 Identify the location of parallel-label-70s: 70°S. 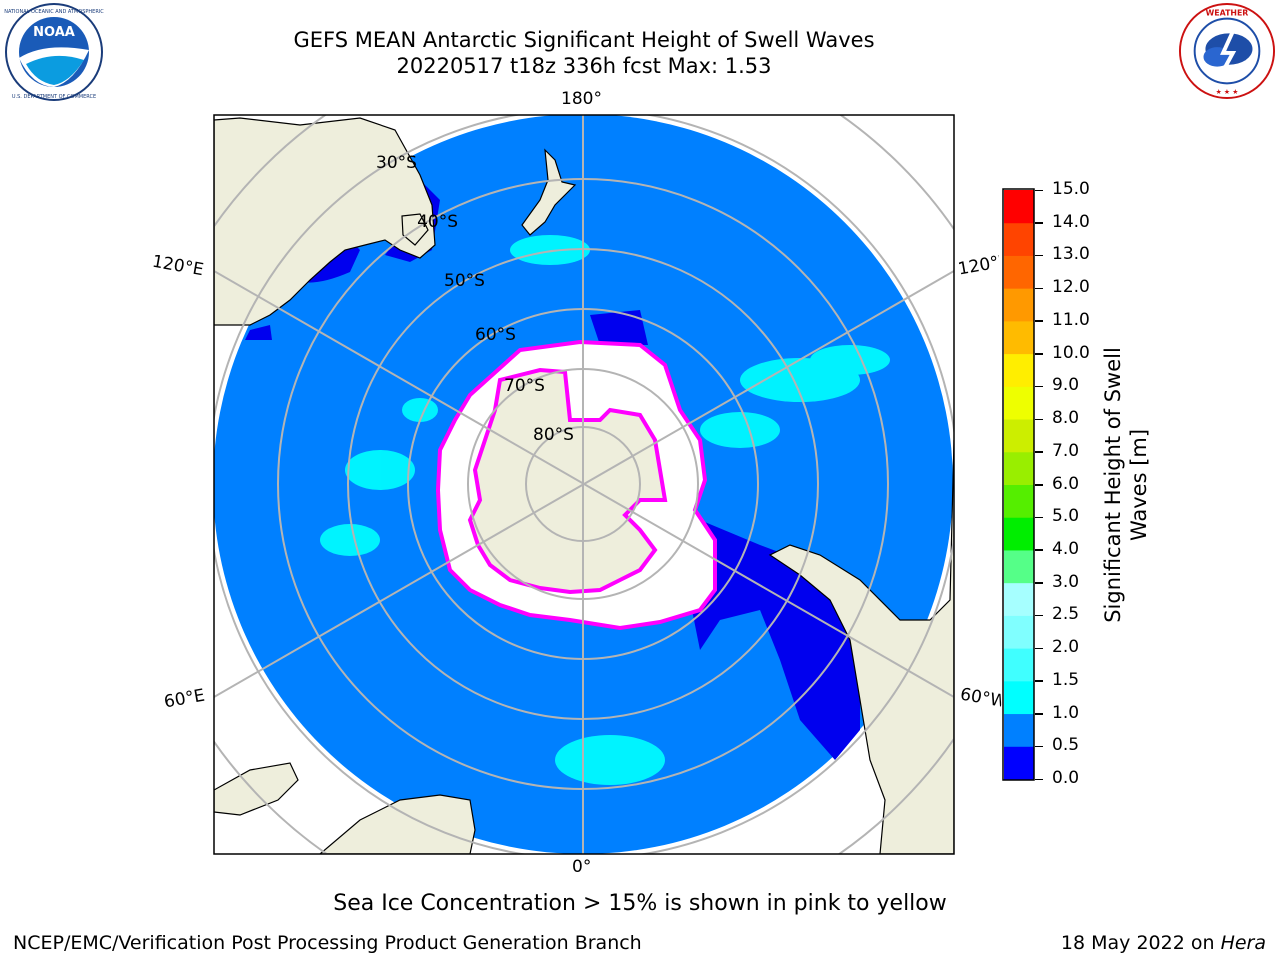
(524, 386).